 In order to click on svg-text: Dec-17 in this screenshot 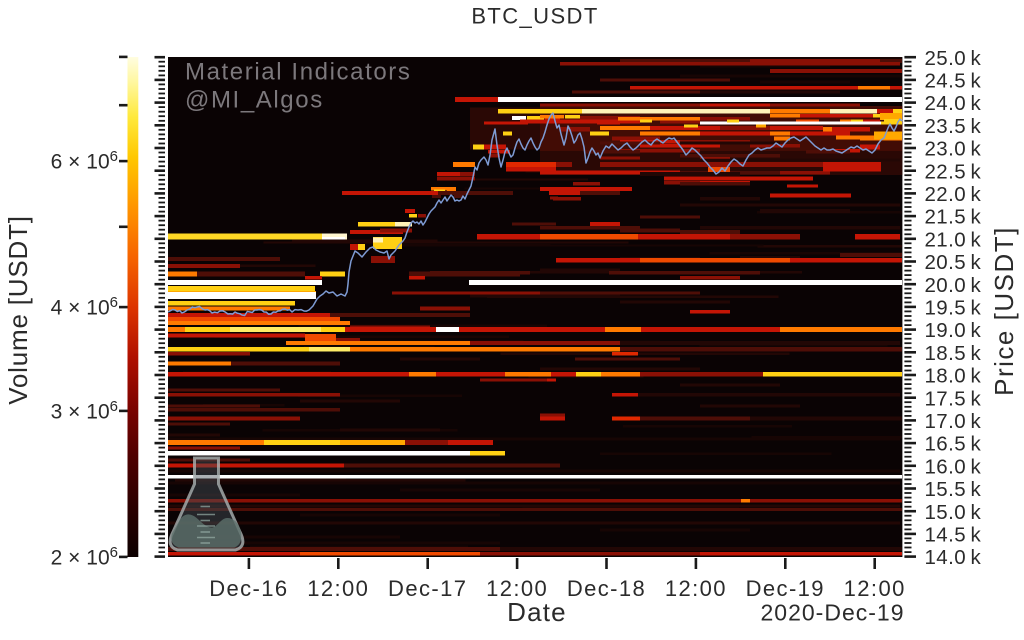, I will do `click(427, 588)`.